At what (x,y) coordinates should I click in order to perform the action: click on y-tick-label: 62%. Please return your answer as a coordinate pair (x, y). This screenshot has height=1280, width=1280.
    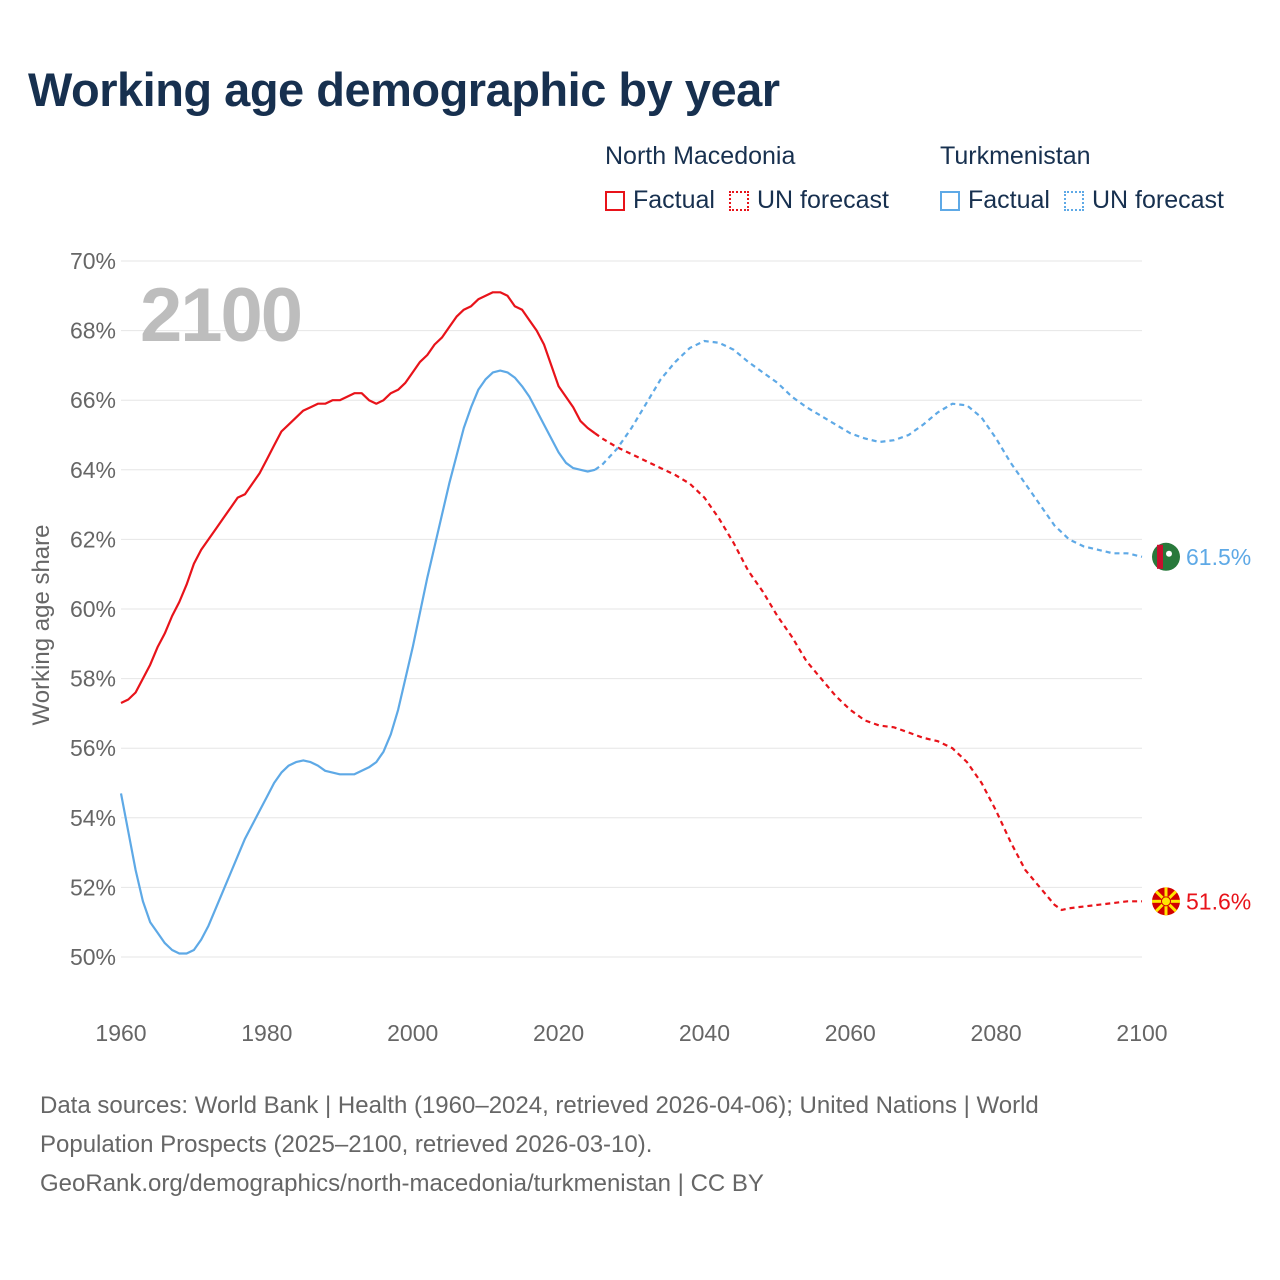
    Looking at the image, I should click on (93, 539).